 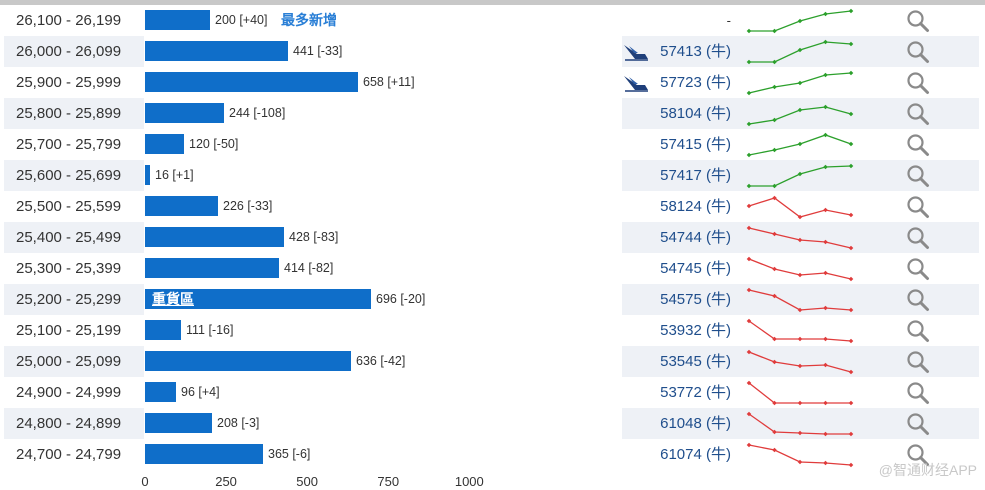 What do you see at coordinates (492, 299) in the screenshot?
I see `table-row: 25,200 - 25,299 696 [-20] 重貨區 54575 (牛)` at bounding box center [492, 299].